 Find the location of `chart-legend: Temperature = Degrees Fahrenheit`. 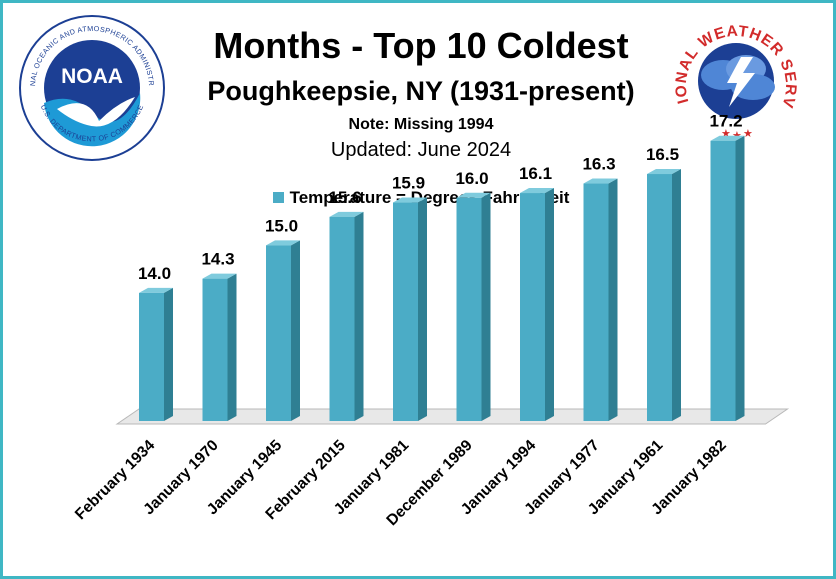

chart-legend: Temperature = Degrees Fahrenheit is located at coordinates (419, 198).